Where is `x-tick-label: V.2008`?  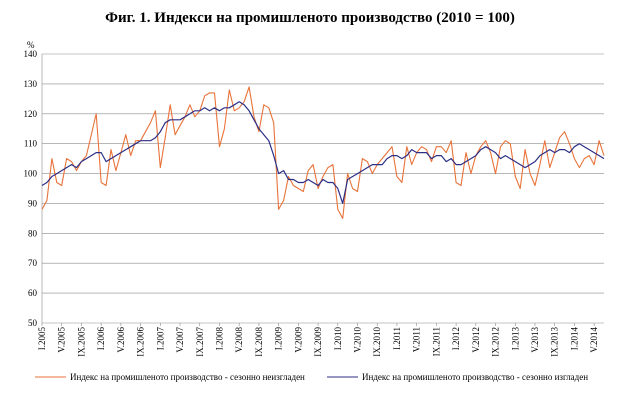 x-tick-label: V.2008 is located at coordinates (239, 340).